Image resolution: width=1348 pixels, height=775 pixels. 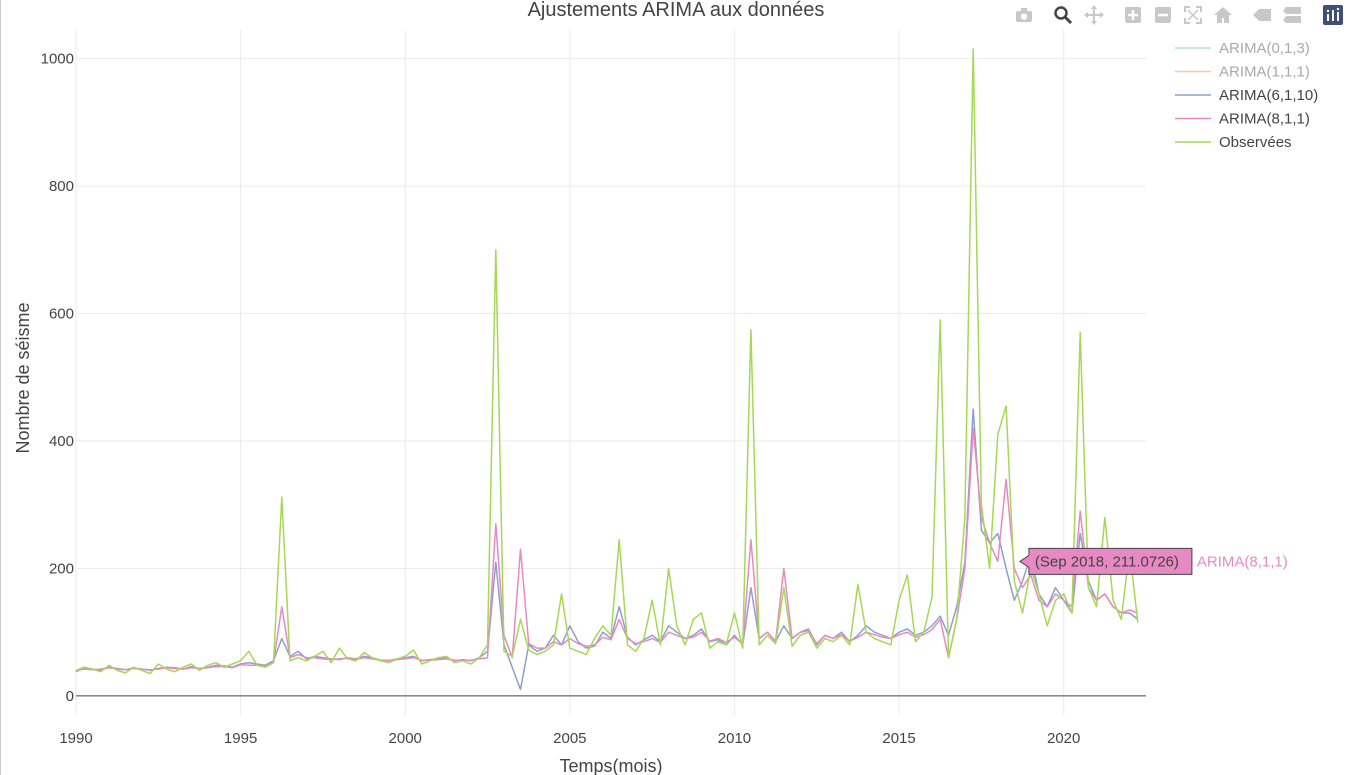 What do you see at coordinates (61, 441) in the screenshot?
I see `y-tick-label: 400` at bounding box center [61, 441].